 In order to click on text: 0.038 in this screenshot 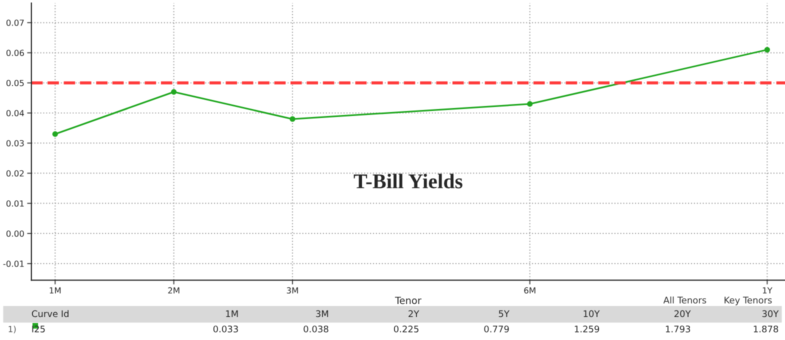, I will do `click(316, 329)`.